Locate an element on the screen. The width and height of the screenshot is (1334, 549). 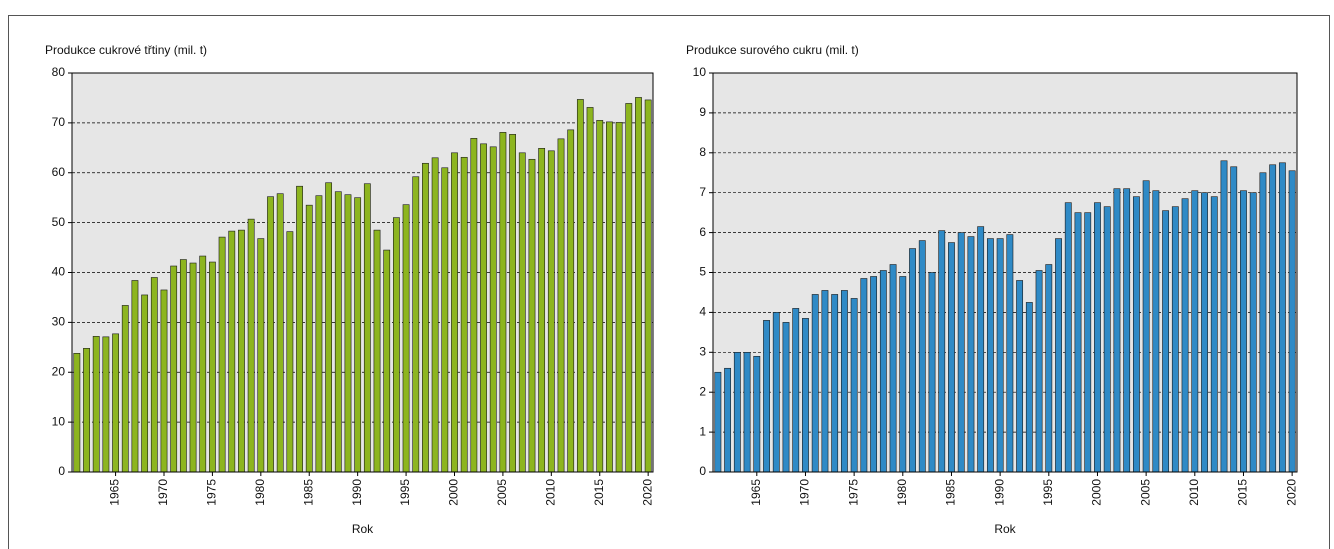
y-tick-label: 3 is located at coordinates (702, 351).